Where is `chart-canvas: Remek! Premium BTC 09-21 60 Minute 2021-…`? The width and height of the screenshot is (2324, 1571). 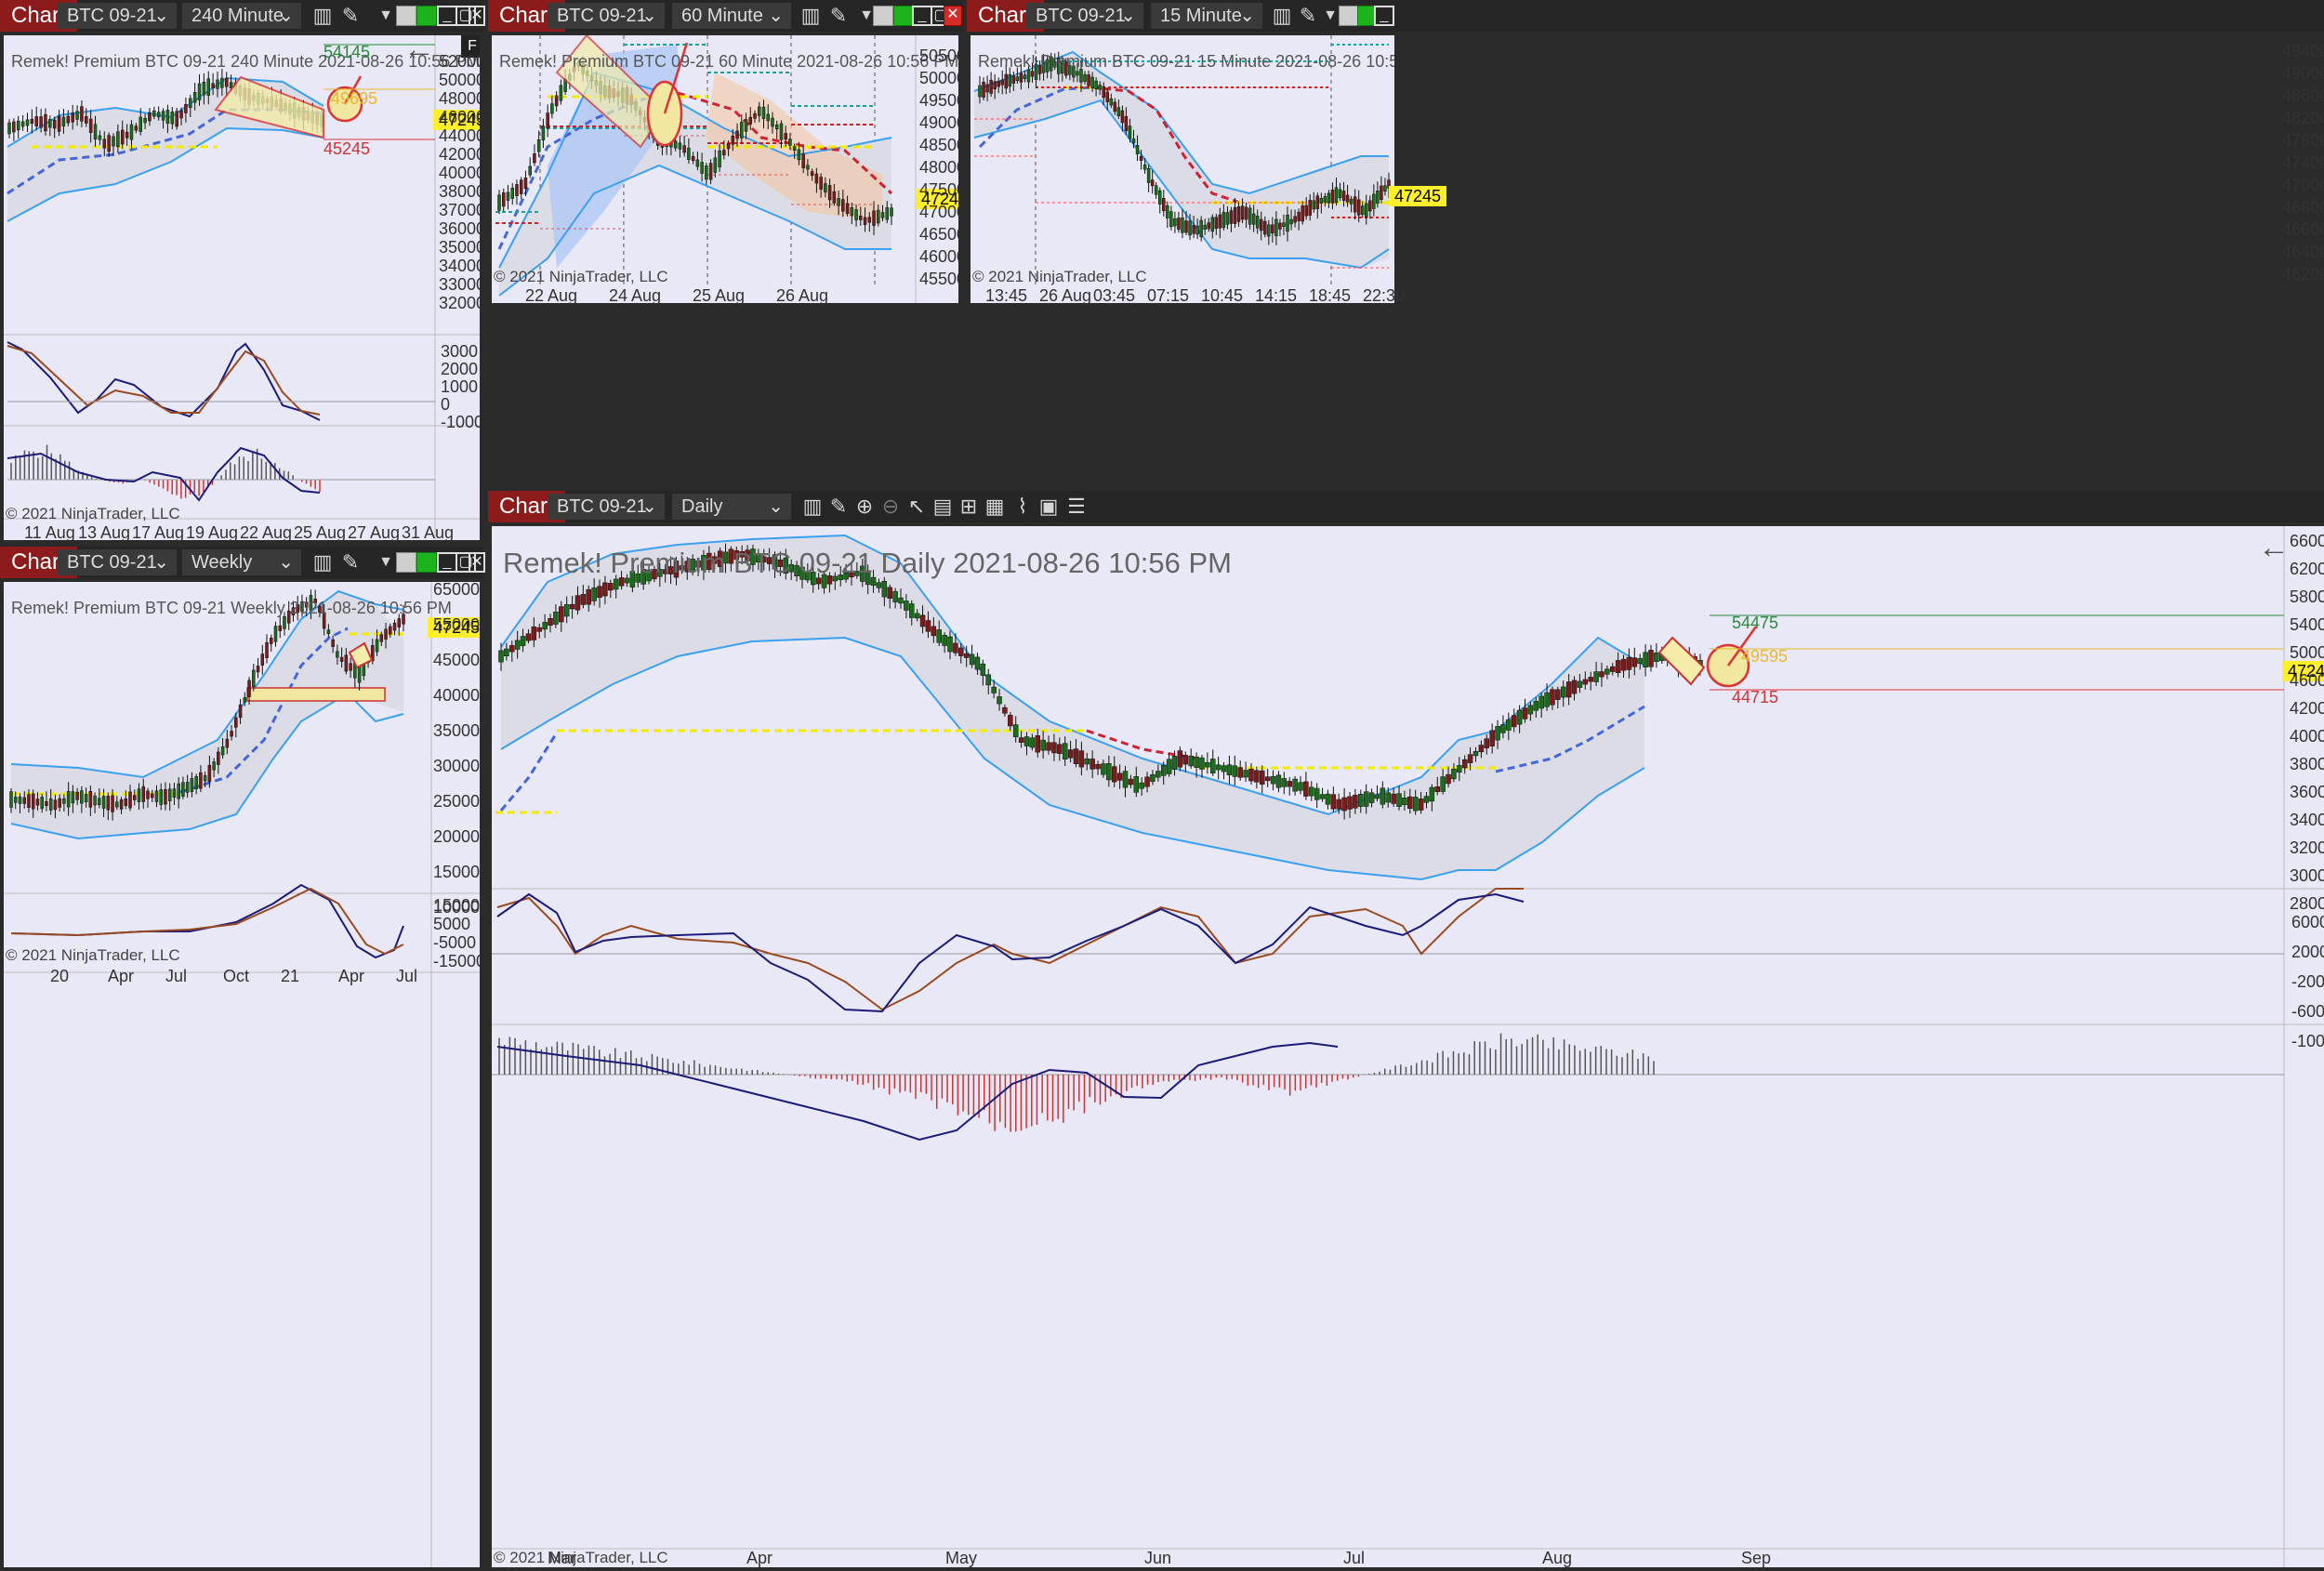 chart-canvas: Remek! Premium BTC 09-21 60 Minute 2021-… is located at coordinates (725, 169).